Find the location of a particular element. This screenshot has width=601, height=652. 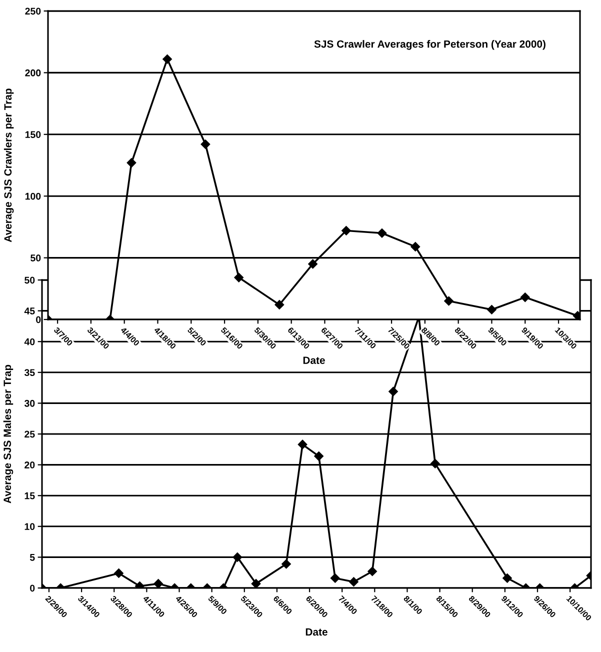

y-tick-label: 200 is located at coordinates (33, 72).